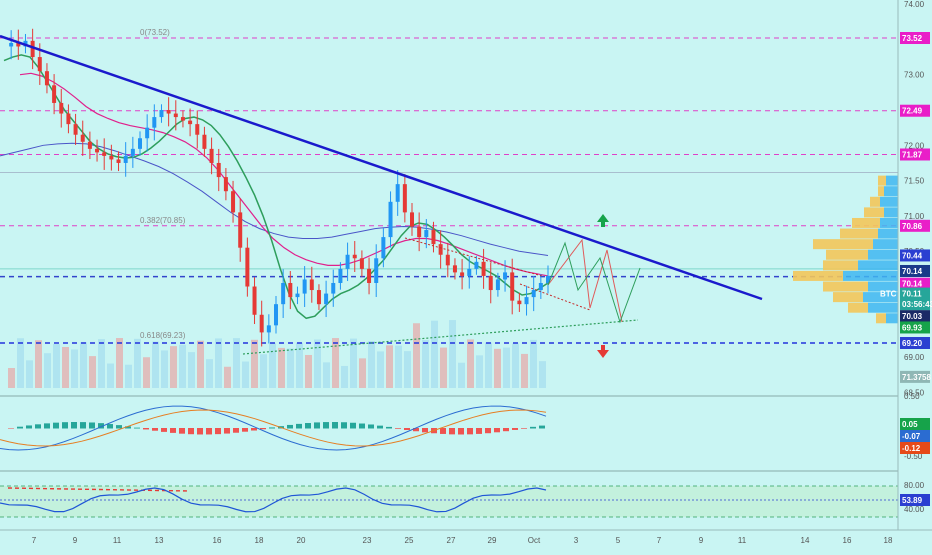  I want to click on volume-profile, so click(845, 249).